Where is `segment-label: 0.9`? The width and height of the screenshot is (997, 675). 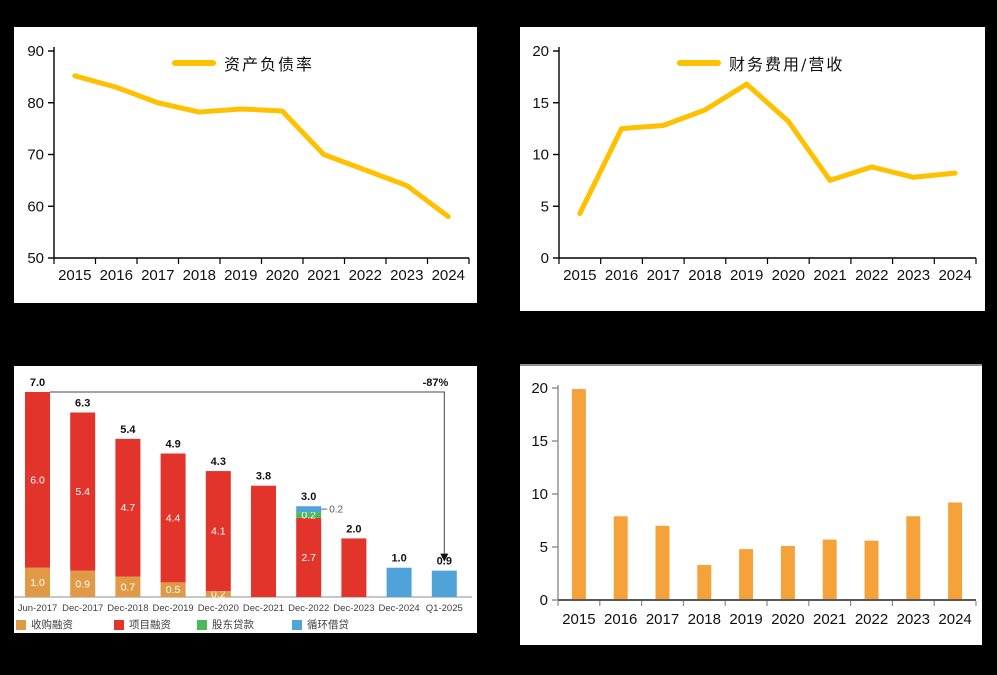
segment-label: 0.9 is located at coordinates (82, 584).